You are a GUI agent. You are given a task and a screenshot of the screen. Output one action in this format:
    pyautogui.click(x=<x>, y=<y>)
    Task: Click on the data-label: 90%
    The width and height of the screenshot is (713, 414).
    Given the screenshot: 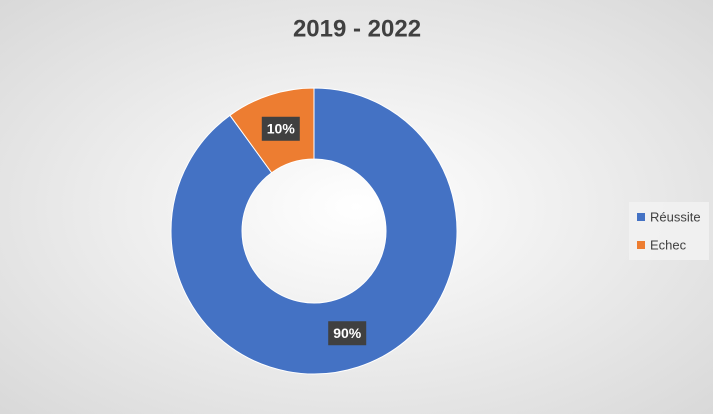 What is the action you would take?
    pyautogui.click(x=347, y=333)
    